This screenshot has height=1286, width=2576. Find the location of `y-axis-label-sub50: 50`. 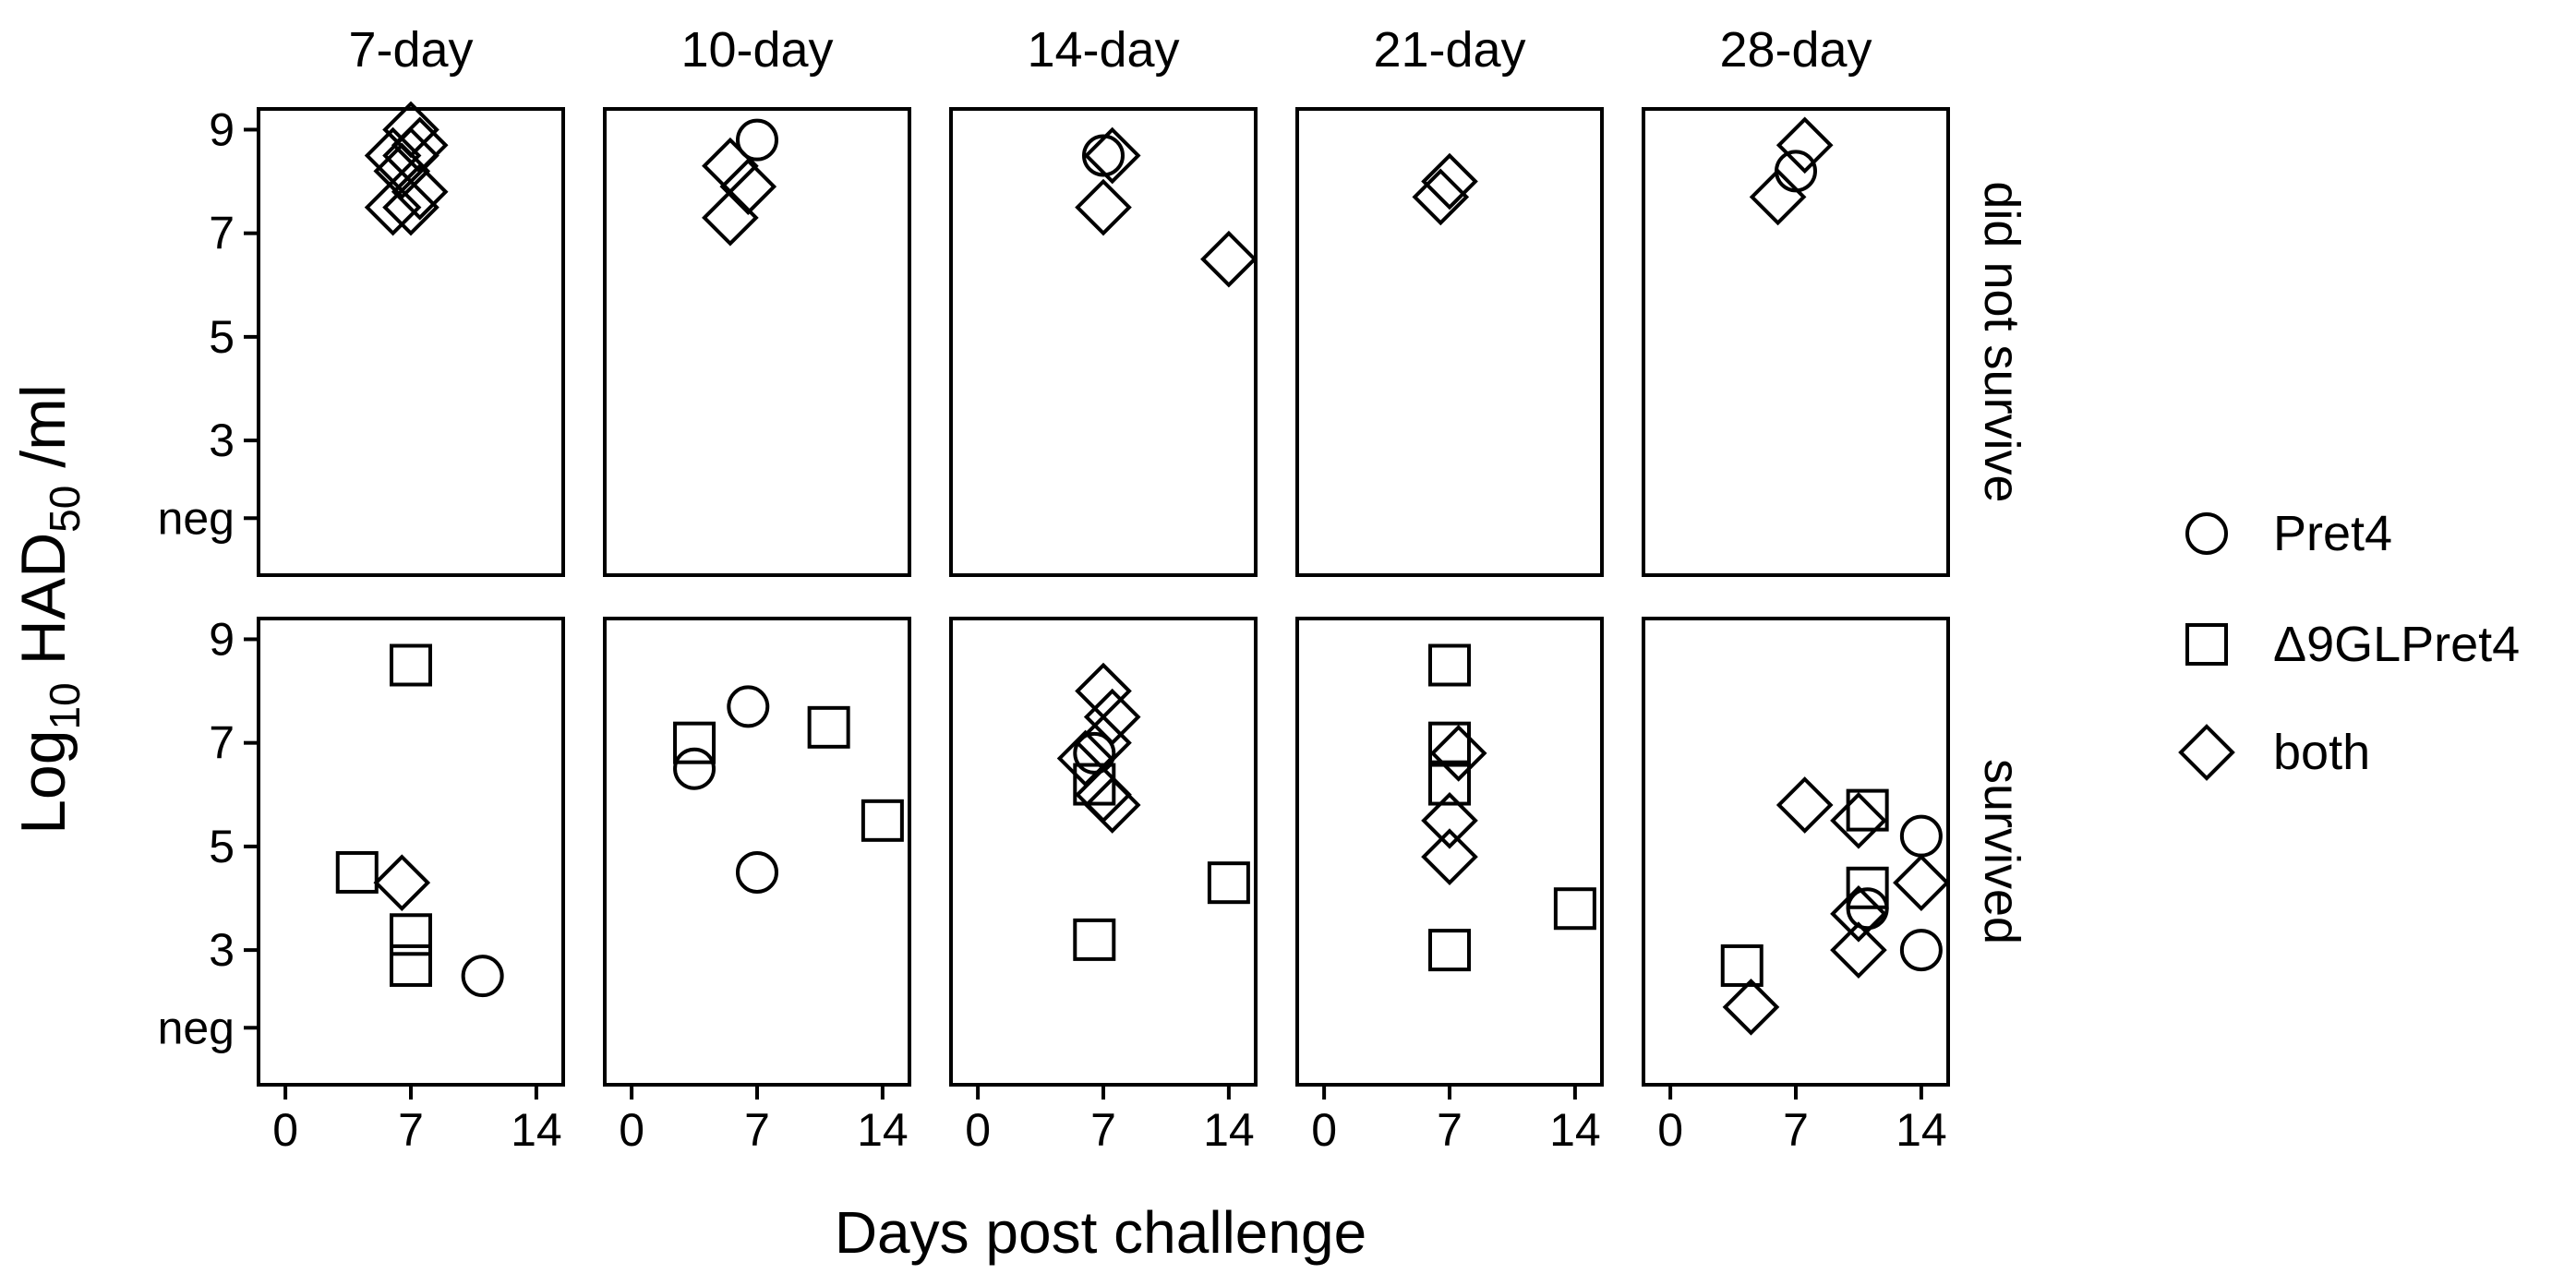

y-axis-label-sub50: 50 is located at coordinates (65, 510).